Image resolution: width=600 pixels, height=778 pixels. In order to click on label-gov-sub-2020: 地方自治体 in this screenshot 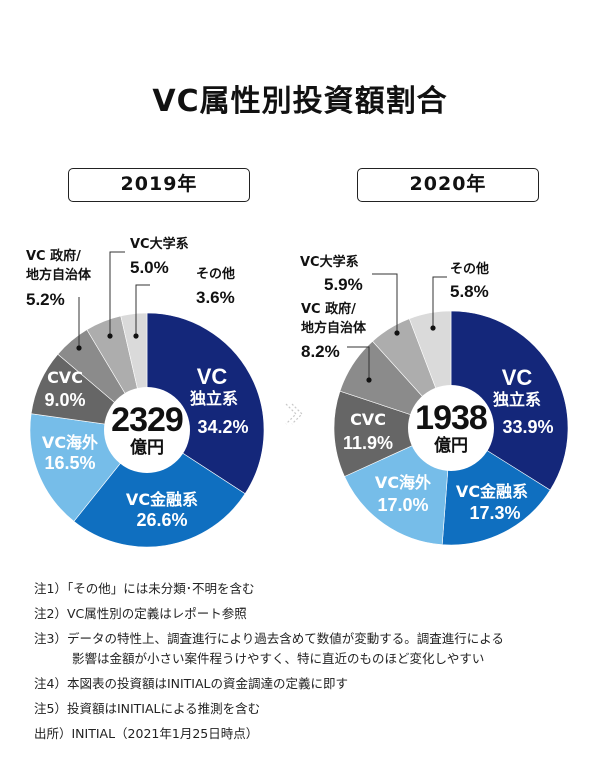, I will do `click(334, 328)`.